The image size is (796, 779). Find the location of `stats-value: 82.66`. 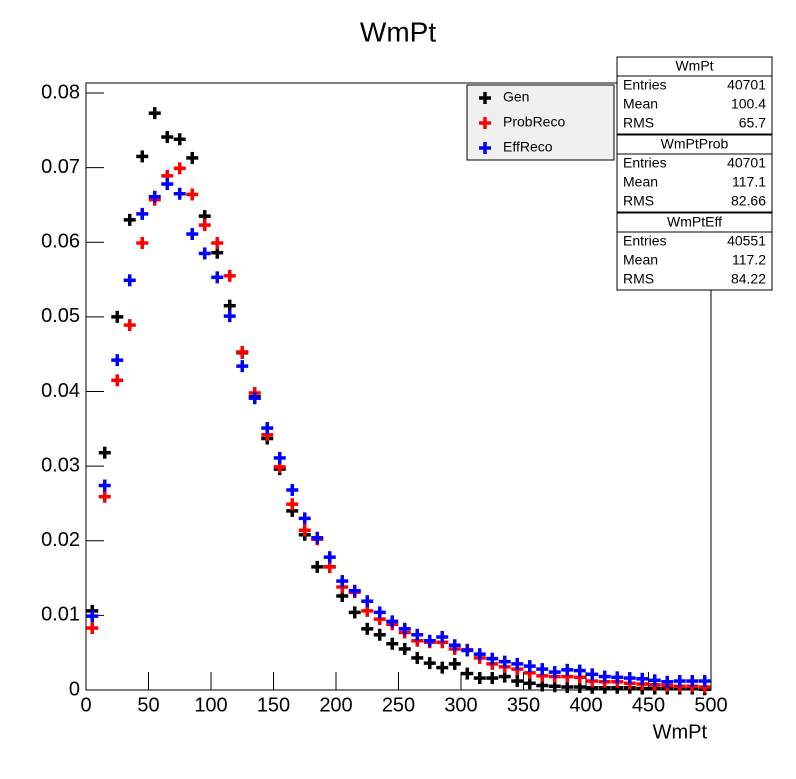

stats-value: 82.66 is located at coordinates (748, 201).